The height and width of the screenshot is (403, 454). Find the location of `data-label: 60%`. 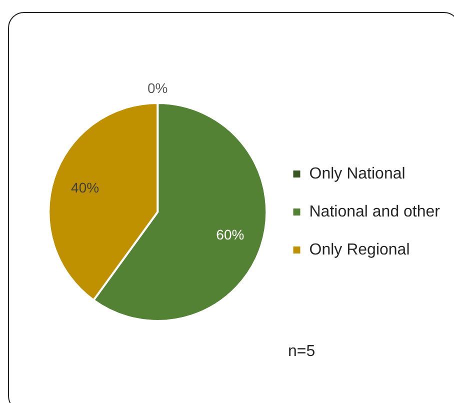

data-label: 60% is located at coordinates (230, 234).